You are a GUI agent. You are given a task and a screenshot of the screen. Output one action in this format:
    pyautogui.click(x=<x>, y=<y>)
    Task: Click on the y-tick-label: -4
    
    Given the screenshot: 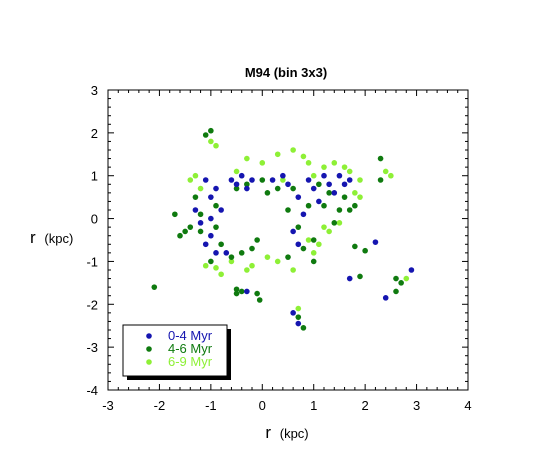 What is the action you would take?
    pyautogui.click(x=92, y=390)
    